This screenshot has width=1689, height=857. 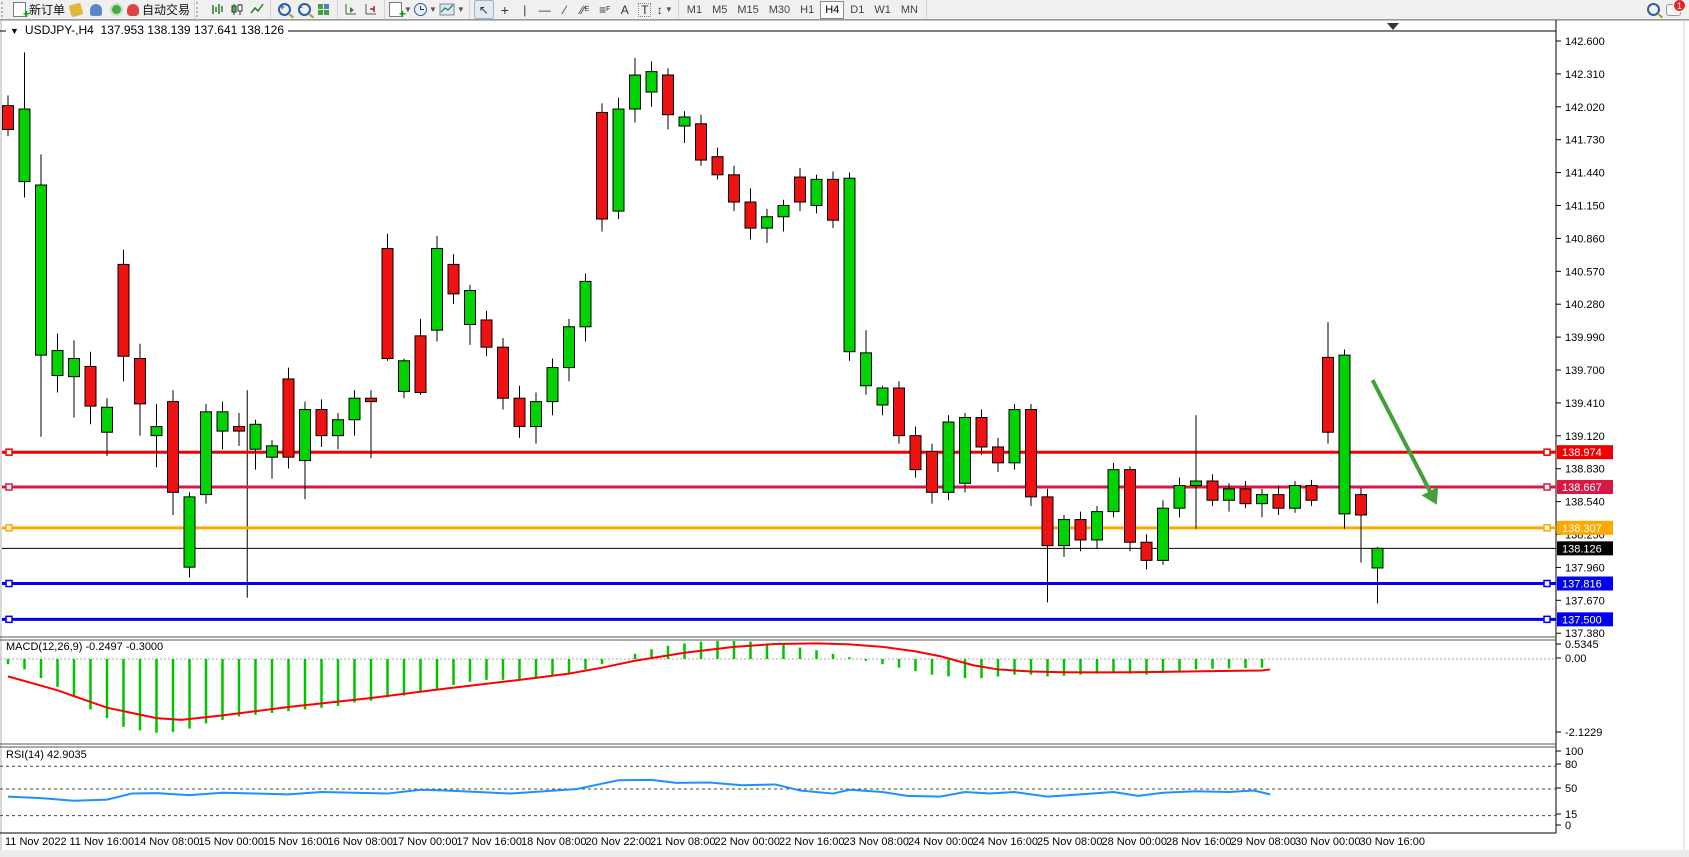 What do you see at coordinates (694, 9) in the screenshot?
I see `timeframe-m1: M1` at bounding box center [694, 9].